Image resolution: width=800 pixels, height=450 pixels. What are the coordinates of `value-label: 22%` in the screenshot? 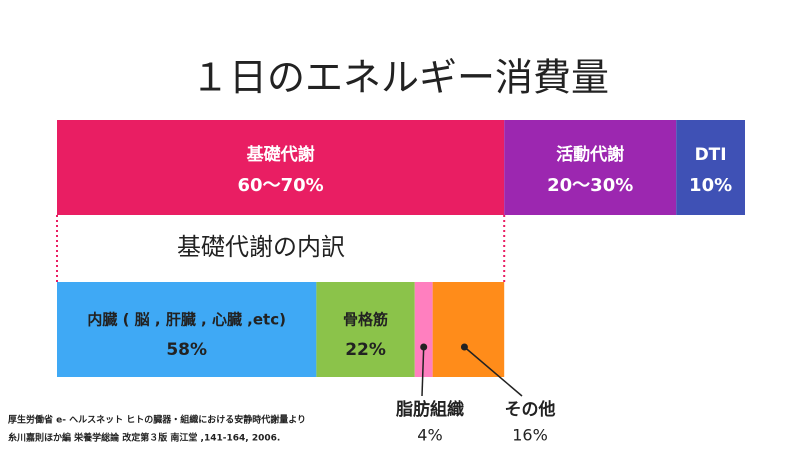 It's located at (365, 350).